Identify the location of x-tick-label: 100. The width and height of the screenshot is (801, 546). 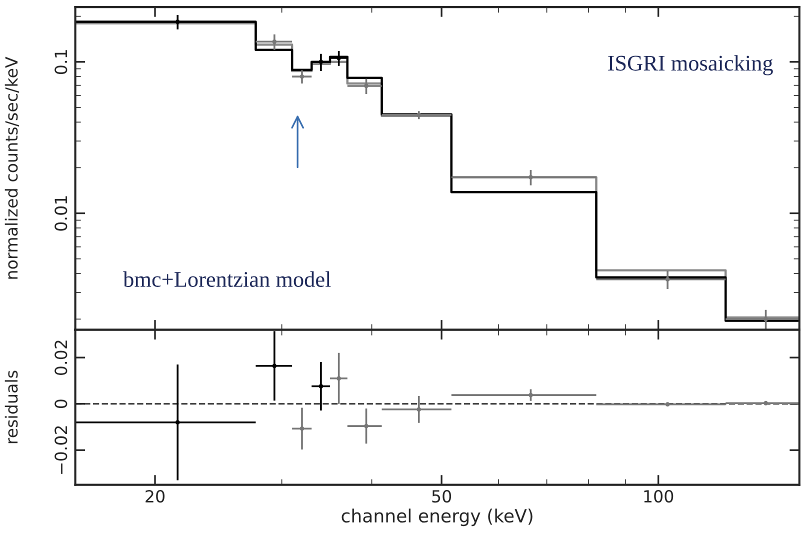
(659, 496).